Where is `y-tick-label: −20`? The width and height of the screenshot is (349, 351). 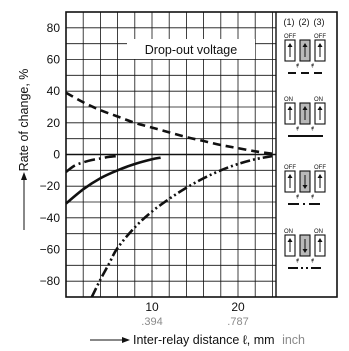
y-tick-label: −20 is located at coordinates (50, 186).